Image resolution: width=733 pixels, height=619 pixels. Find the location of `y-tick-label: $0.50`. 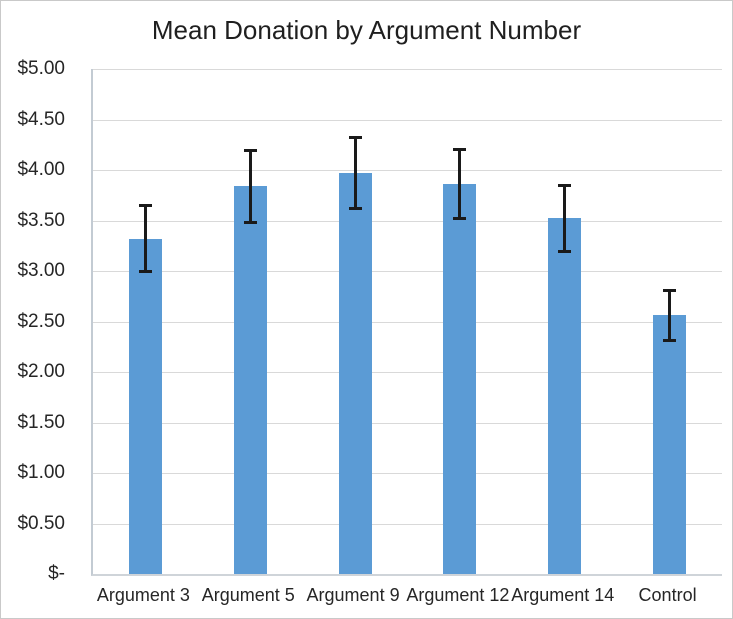

y-tick-label: $0.50 is located at coordinates (41, 523).